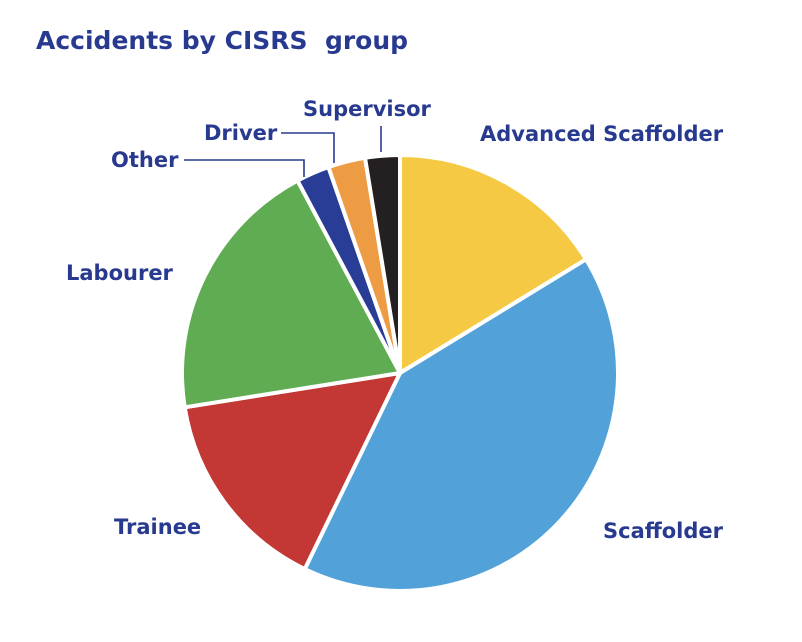  I want to click on pie-slice-labourer, so click(291, 294).